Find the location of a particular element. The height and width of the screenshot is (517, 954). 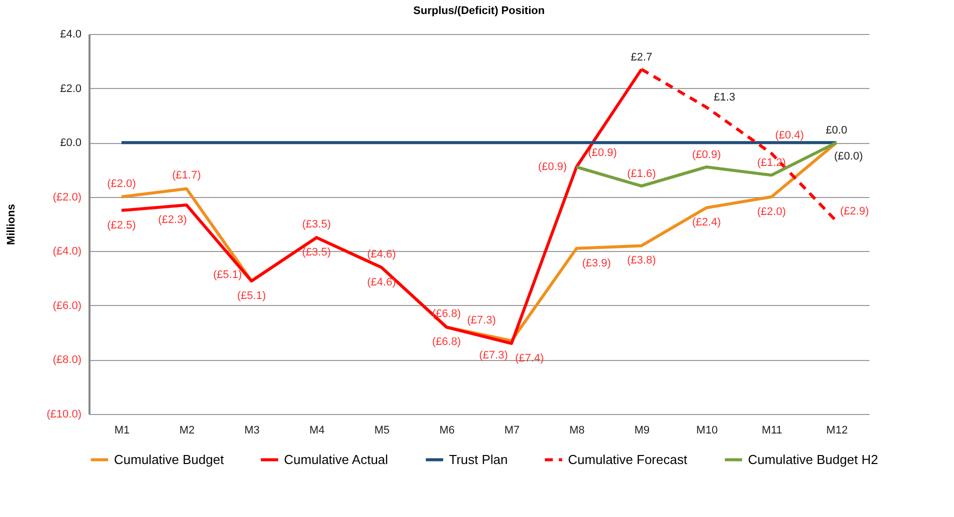

x-tick-label: M7 is located at coordinates (512, 430).